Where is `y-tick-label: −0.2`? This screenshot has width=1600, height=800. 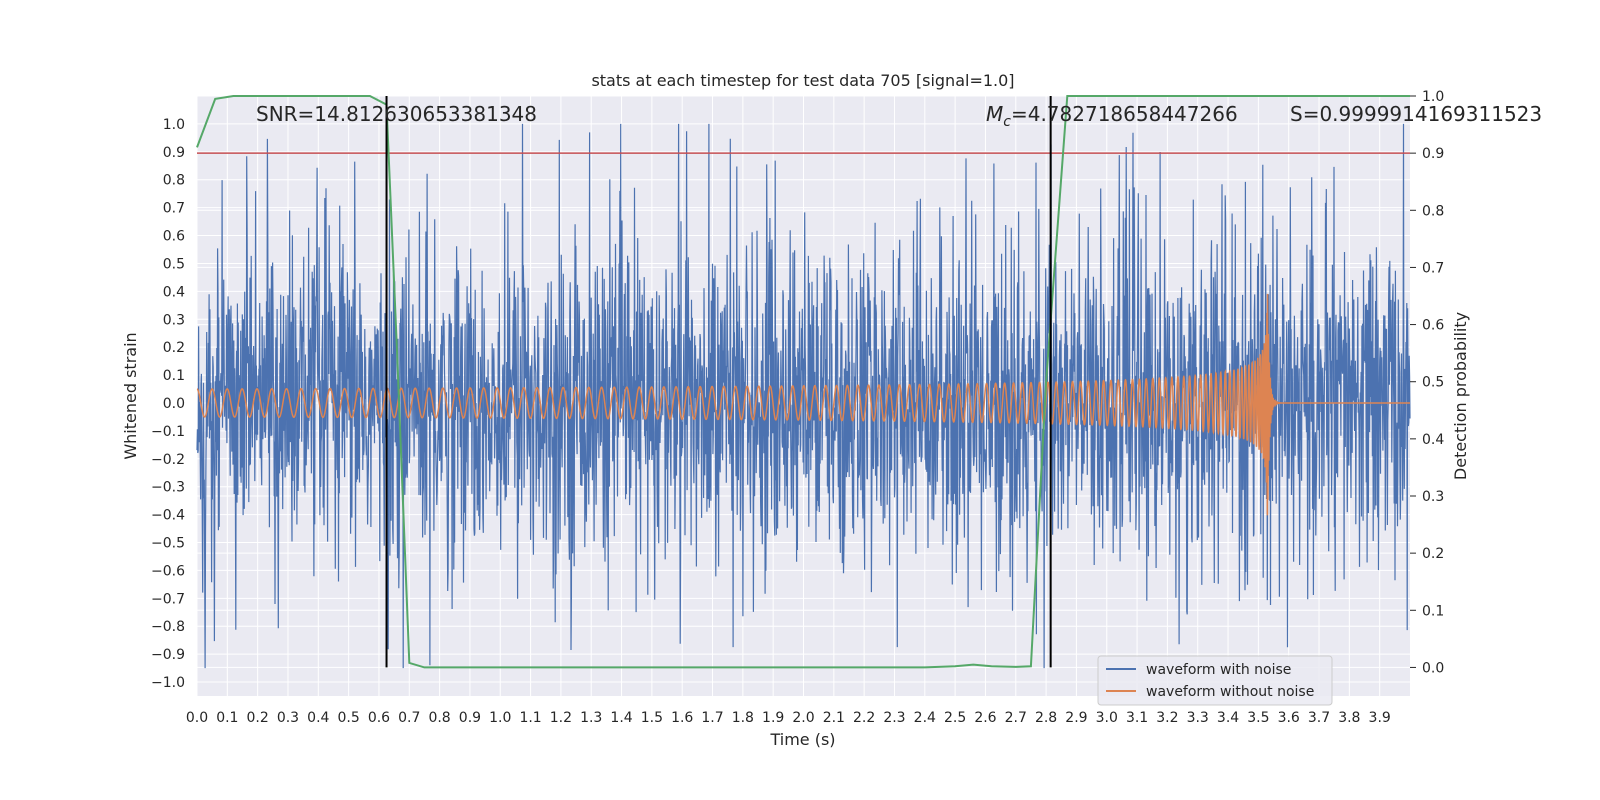
y-tick-label: −0.2 is located at coordinates (168, 460).